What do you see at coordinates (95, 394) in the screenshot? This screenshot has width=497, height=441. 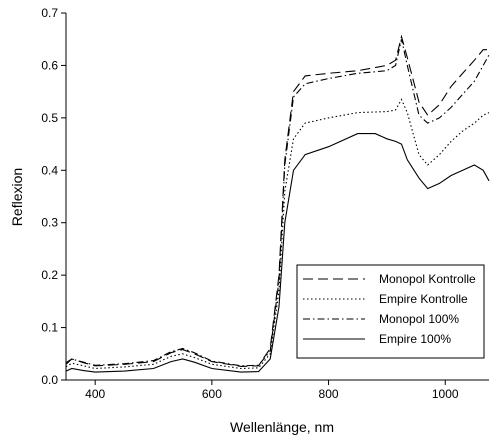 I see `x-tick-label: 400` at bounding box center [95, 394].